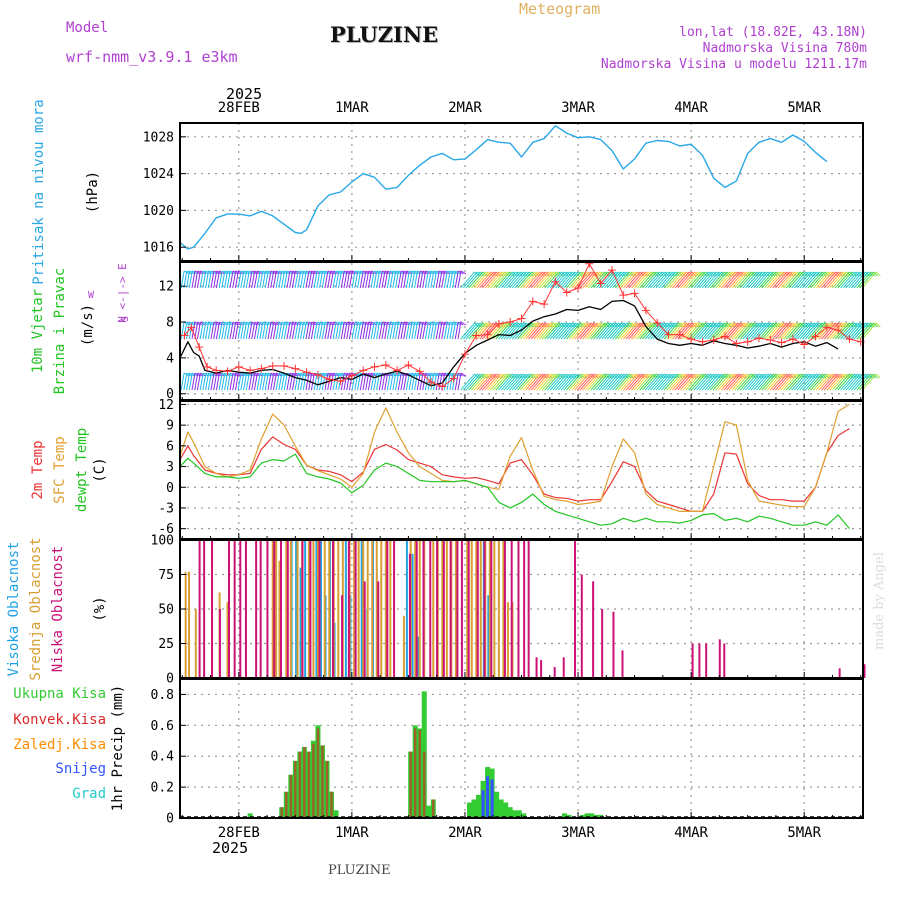  What do you see at coordinates (59, 720) in the screenshot?
I see `precip-label: Konvek.Kisa` at bounding box center [59, 720].